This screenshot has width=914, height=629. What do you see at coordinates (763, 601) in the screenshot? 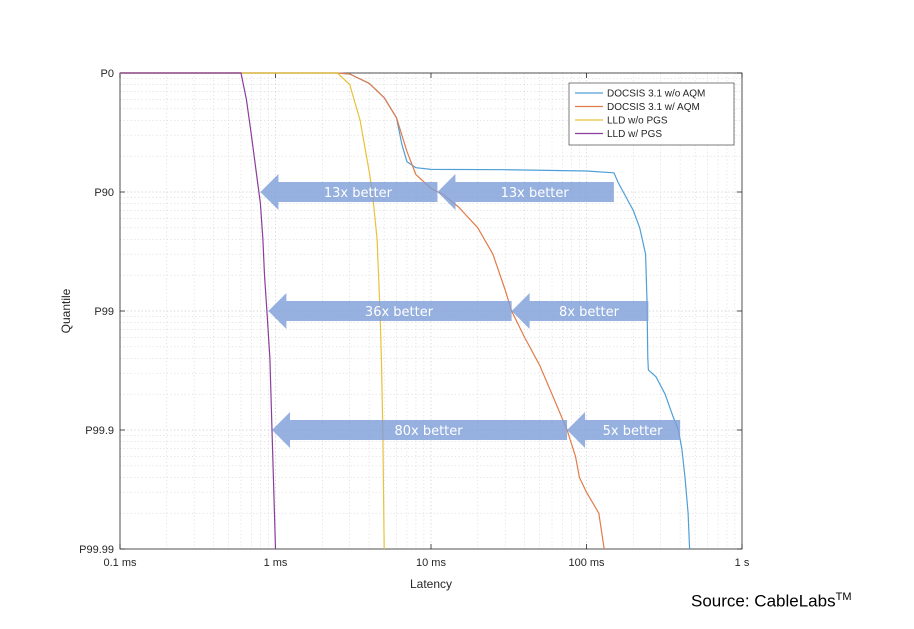
I see `source-text: Source: CableLabs` at bounding box center [763, 601].